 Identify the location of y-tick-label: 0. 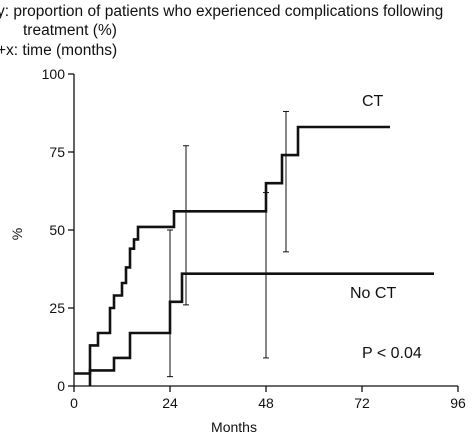
(61, 386).